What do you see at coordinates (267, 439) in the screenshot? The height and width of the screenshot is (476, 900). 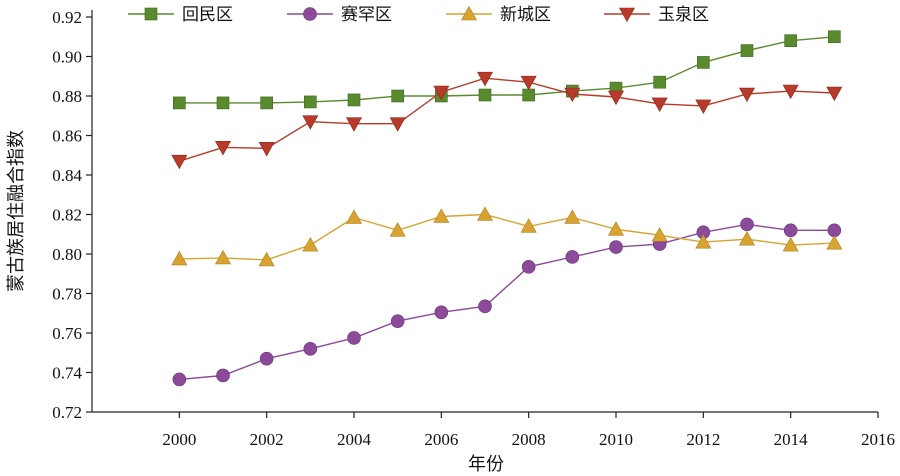 I see `x-tick-label: 2002` at bounding box center [267, 439].